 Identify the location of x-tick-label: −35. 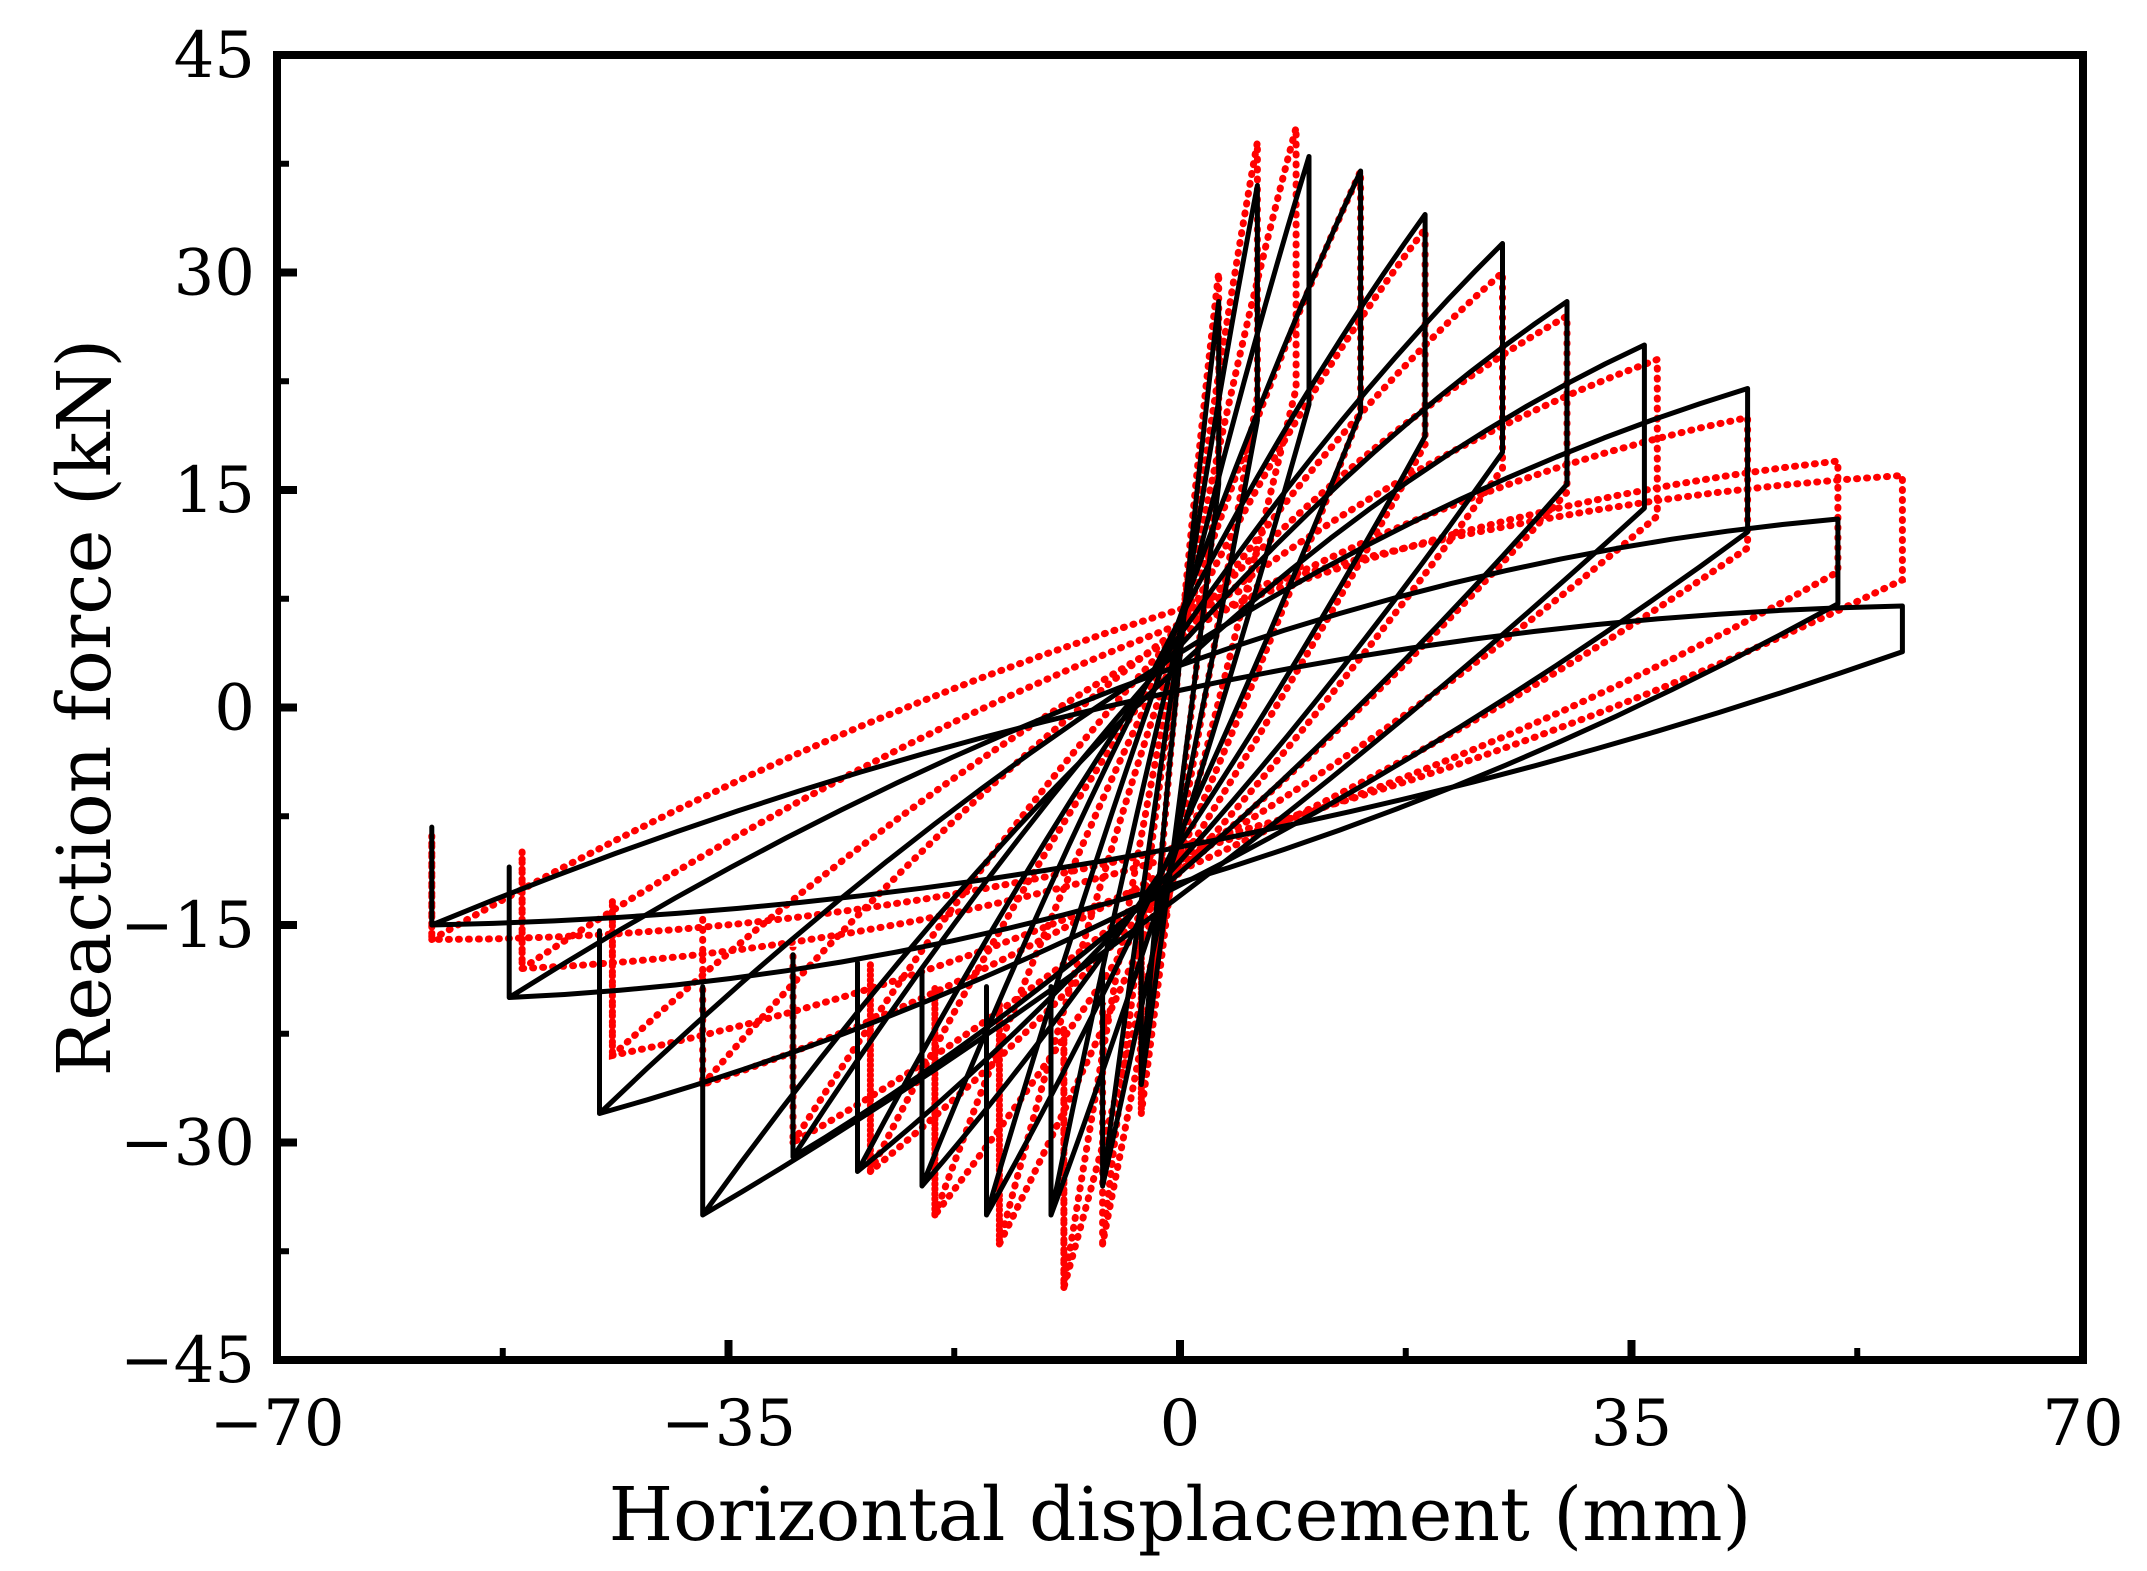
(728, 1424).